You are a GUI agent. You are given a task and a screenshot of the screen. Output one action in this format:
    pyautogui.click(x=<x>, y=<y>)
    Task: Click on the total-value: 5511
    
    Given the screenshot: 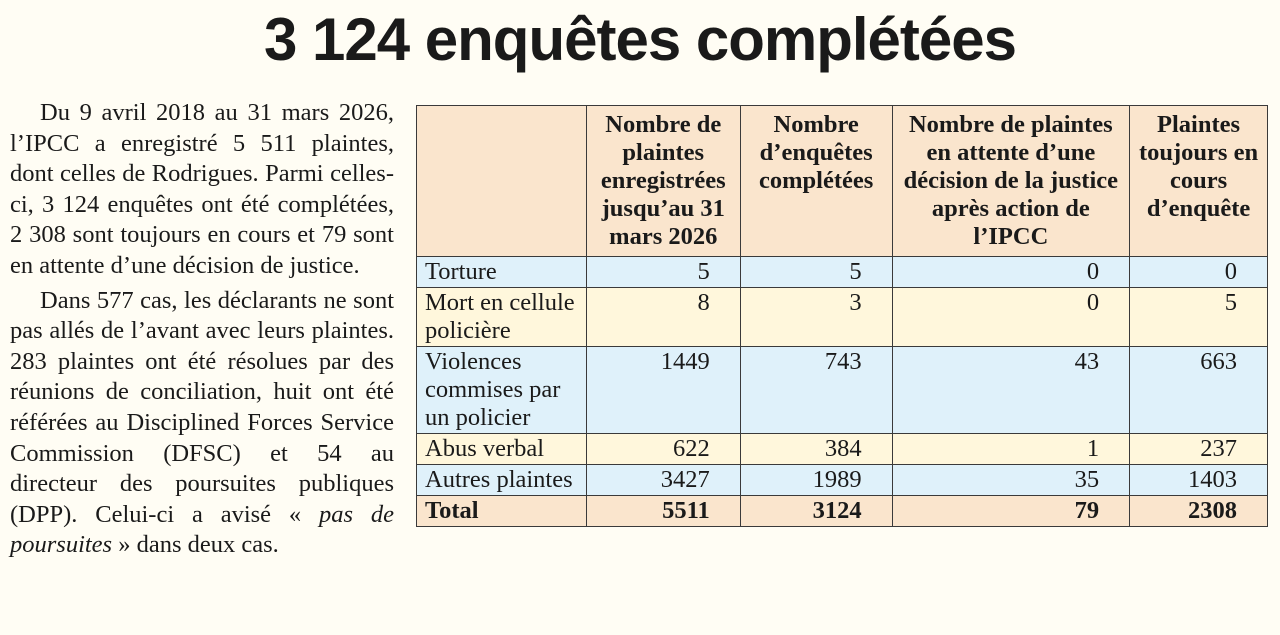 What is the action you would take?
    pyautogui.click(x=663, y=511)
    